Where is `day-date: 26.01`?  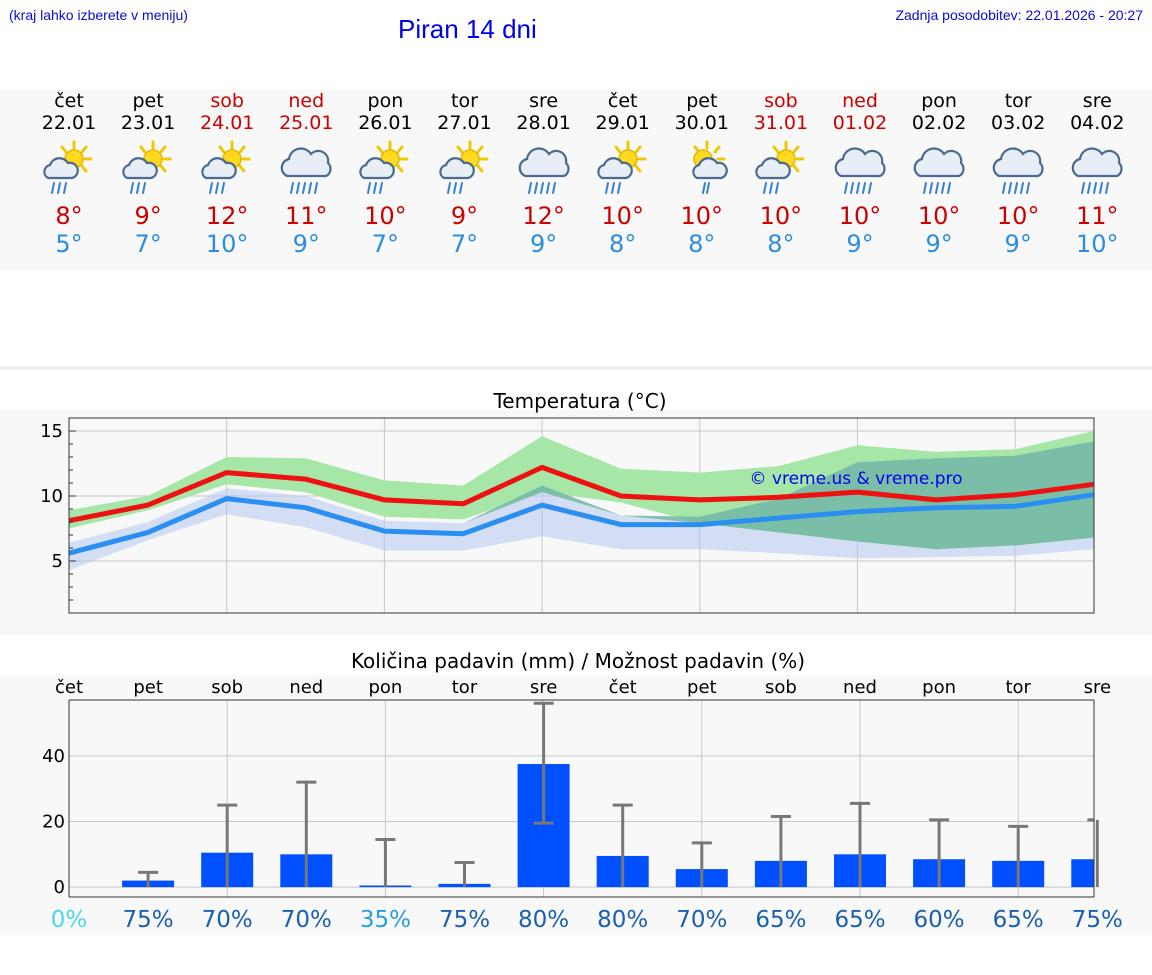
day-date: 26.01 is located at coordinates (385, 123).